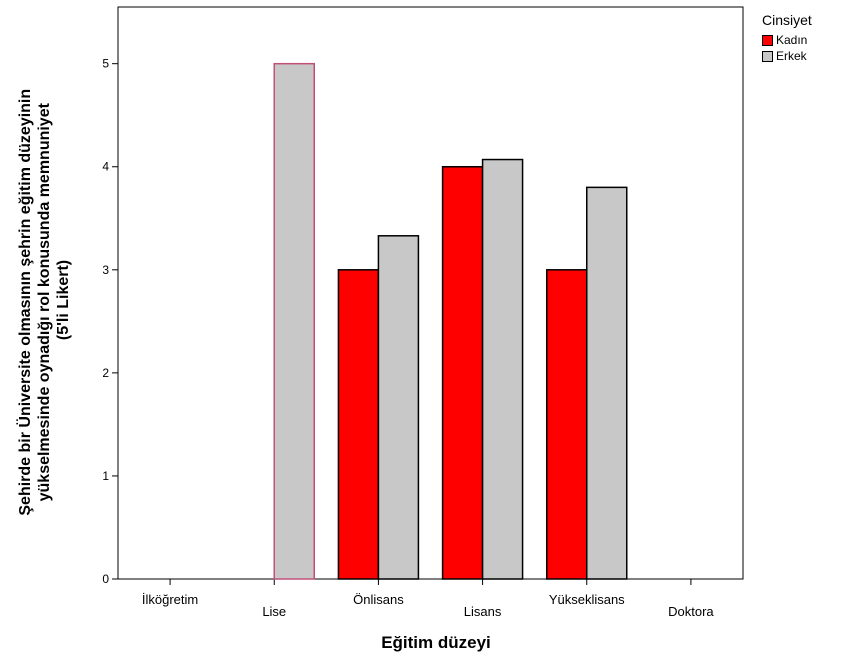 The height and width of the screenshot is (661, 843). I want to click on legend: Cinsiyet Kadın Erkek, so click(787, 38).